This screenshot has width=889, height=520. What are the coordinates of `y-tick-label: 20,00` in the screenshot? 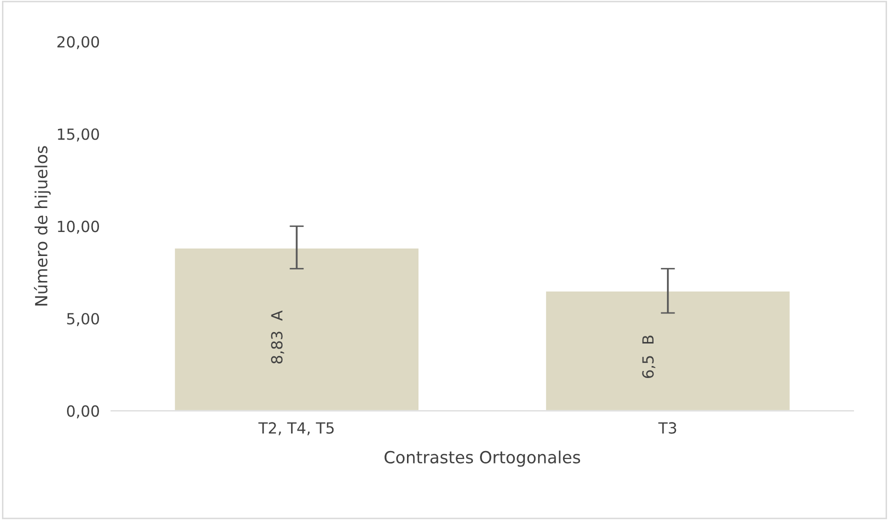 It's located at (78, 43).